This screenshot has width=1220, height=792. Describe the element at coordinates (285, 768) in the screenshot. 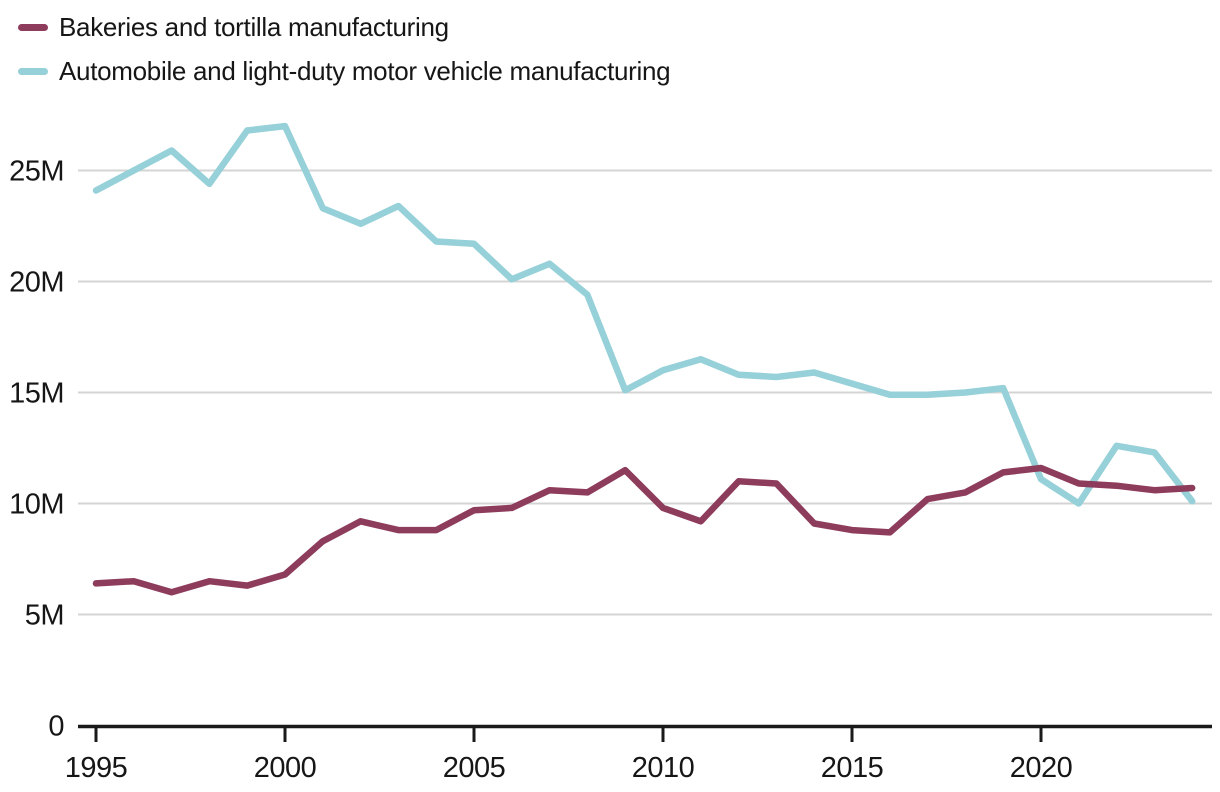

I see `x-tick-label: 2000` at that location.